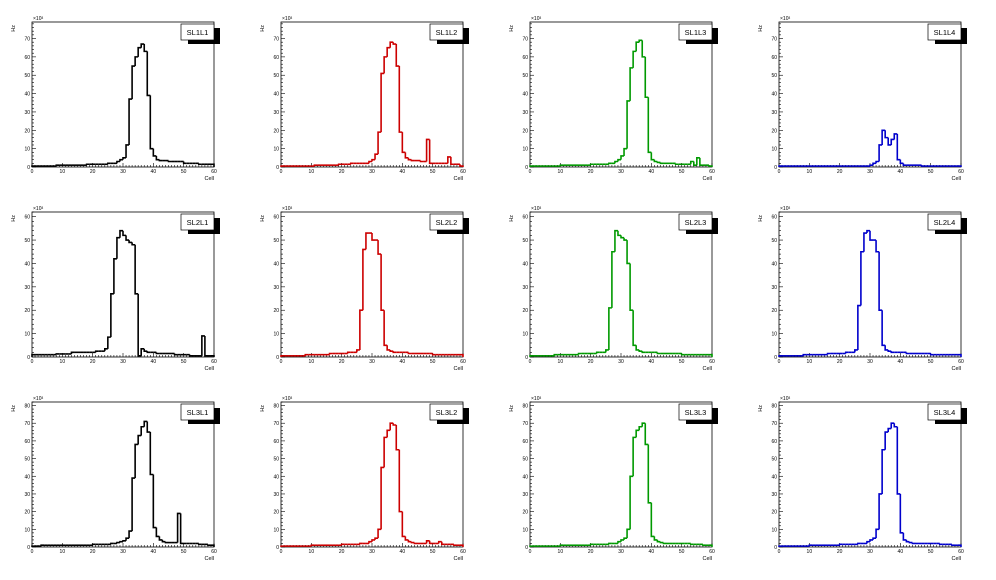 The image size is (996, 580). I want to click on y-tick-label: 50, so click(27, 76).